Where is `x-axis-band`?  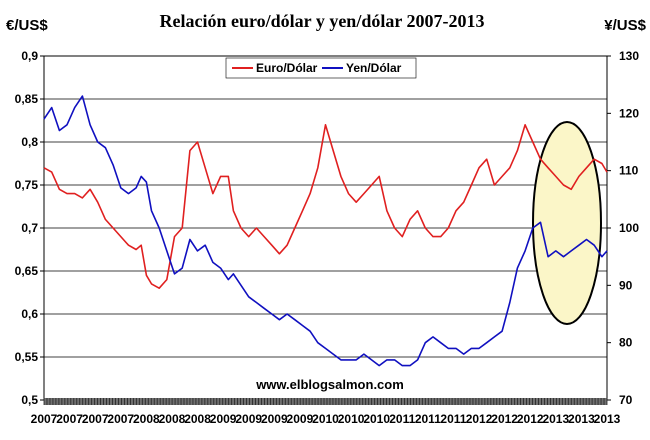
x-axis-band is located at coordinates (325, 401).